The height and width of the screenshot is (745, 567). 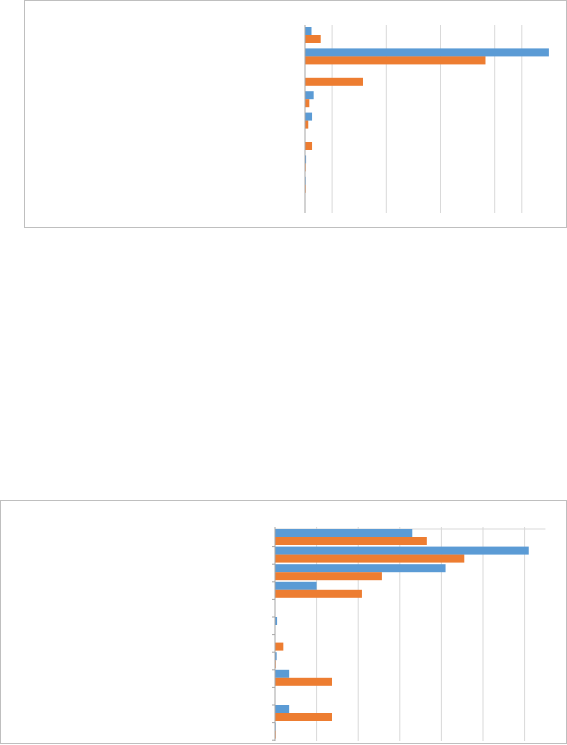 I want to click on bar-series-2-c7, so click(x=279, y=646).